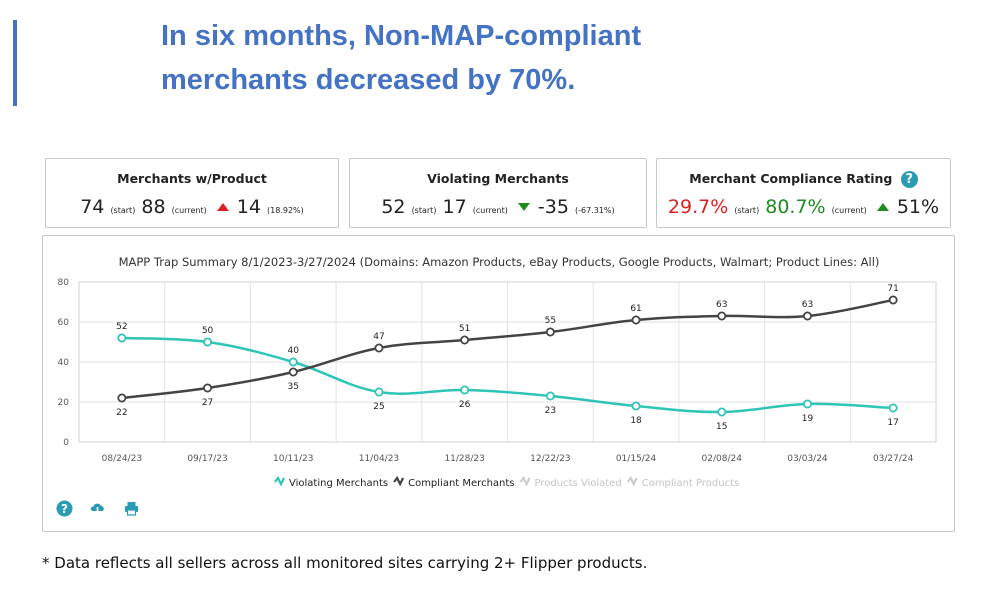  Describe the element at coordinates (293, 459) in the screenshot. I see `x-tick-label: 10/11/23` at that location.